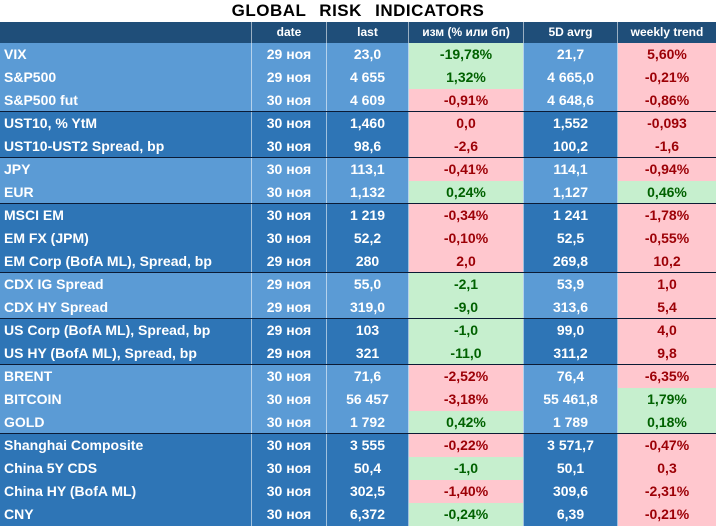 Image resolution: width=716 pixels, height=526 pixels. What do you see at coordinates (667, 468) in the screenshot?
I see `indicator-weekly-trend: 0,3` at bounding box center [667, 468].